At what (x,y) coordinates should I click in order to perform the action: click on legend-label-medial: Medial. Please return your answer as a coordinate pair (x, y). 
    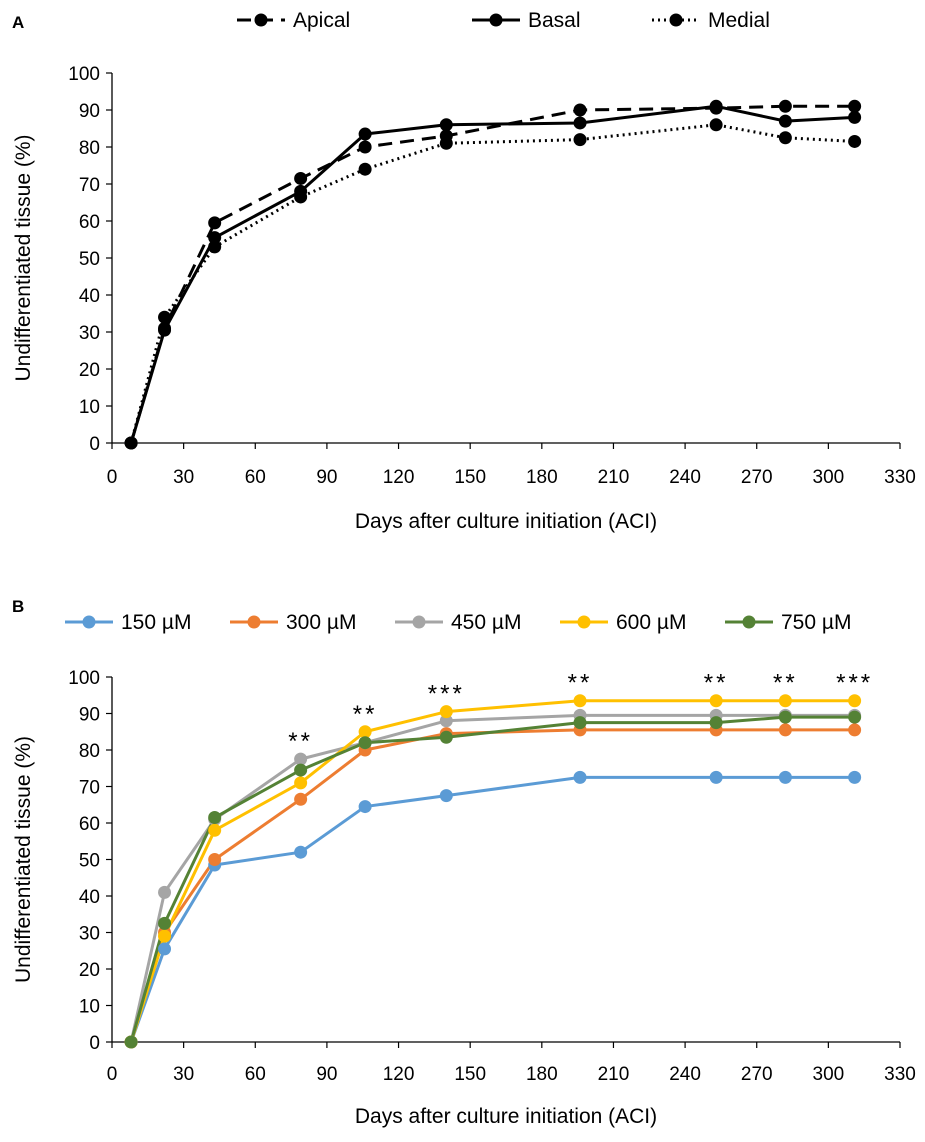
    Looking at the image, I should click on (739, 20).